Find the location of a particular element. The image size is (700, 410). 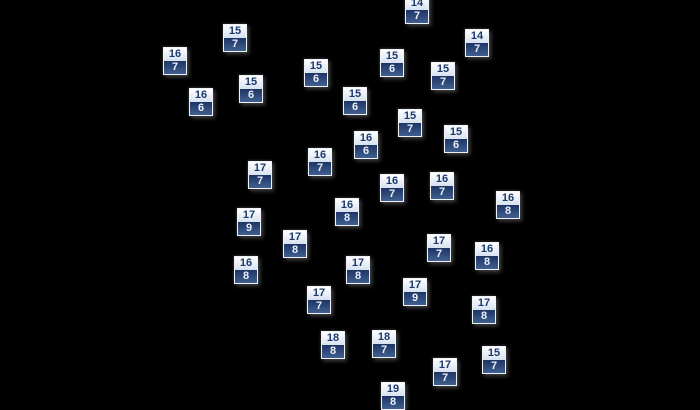

station-temperature-badge: 19 8 is located at coordinates (393, 396).